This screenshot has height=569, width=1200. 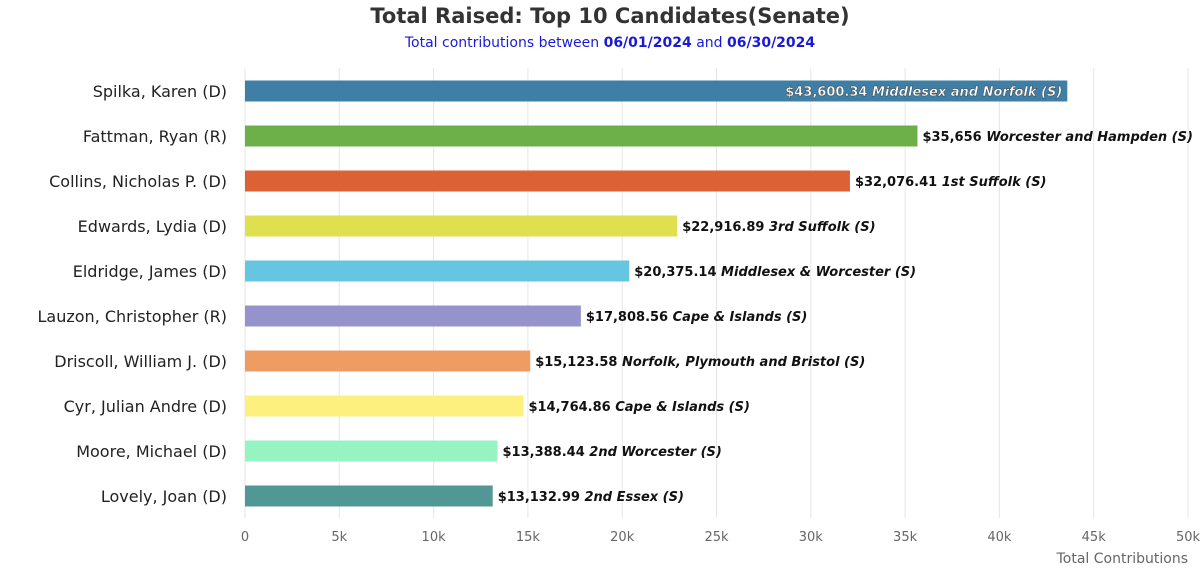 What do you see at coordinates (629, 317) in the screenshot?
I see `bar-amount-5: $17,808.56` at bounding box center [629, 317].